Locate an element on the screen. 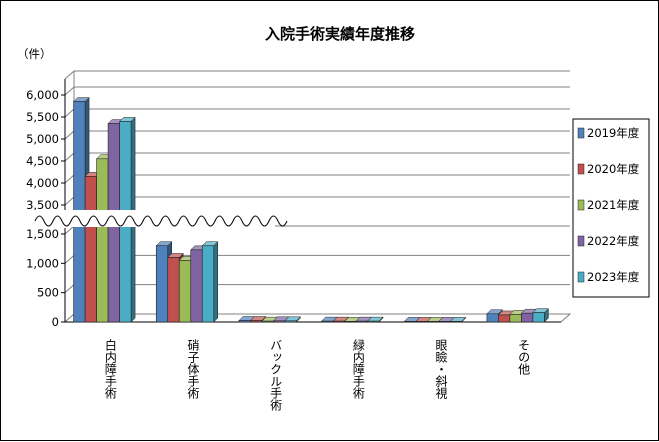  legend-label: 2020年度 is located at coordinates (613, 169).